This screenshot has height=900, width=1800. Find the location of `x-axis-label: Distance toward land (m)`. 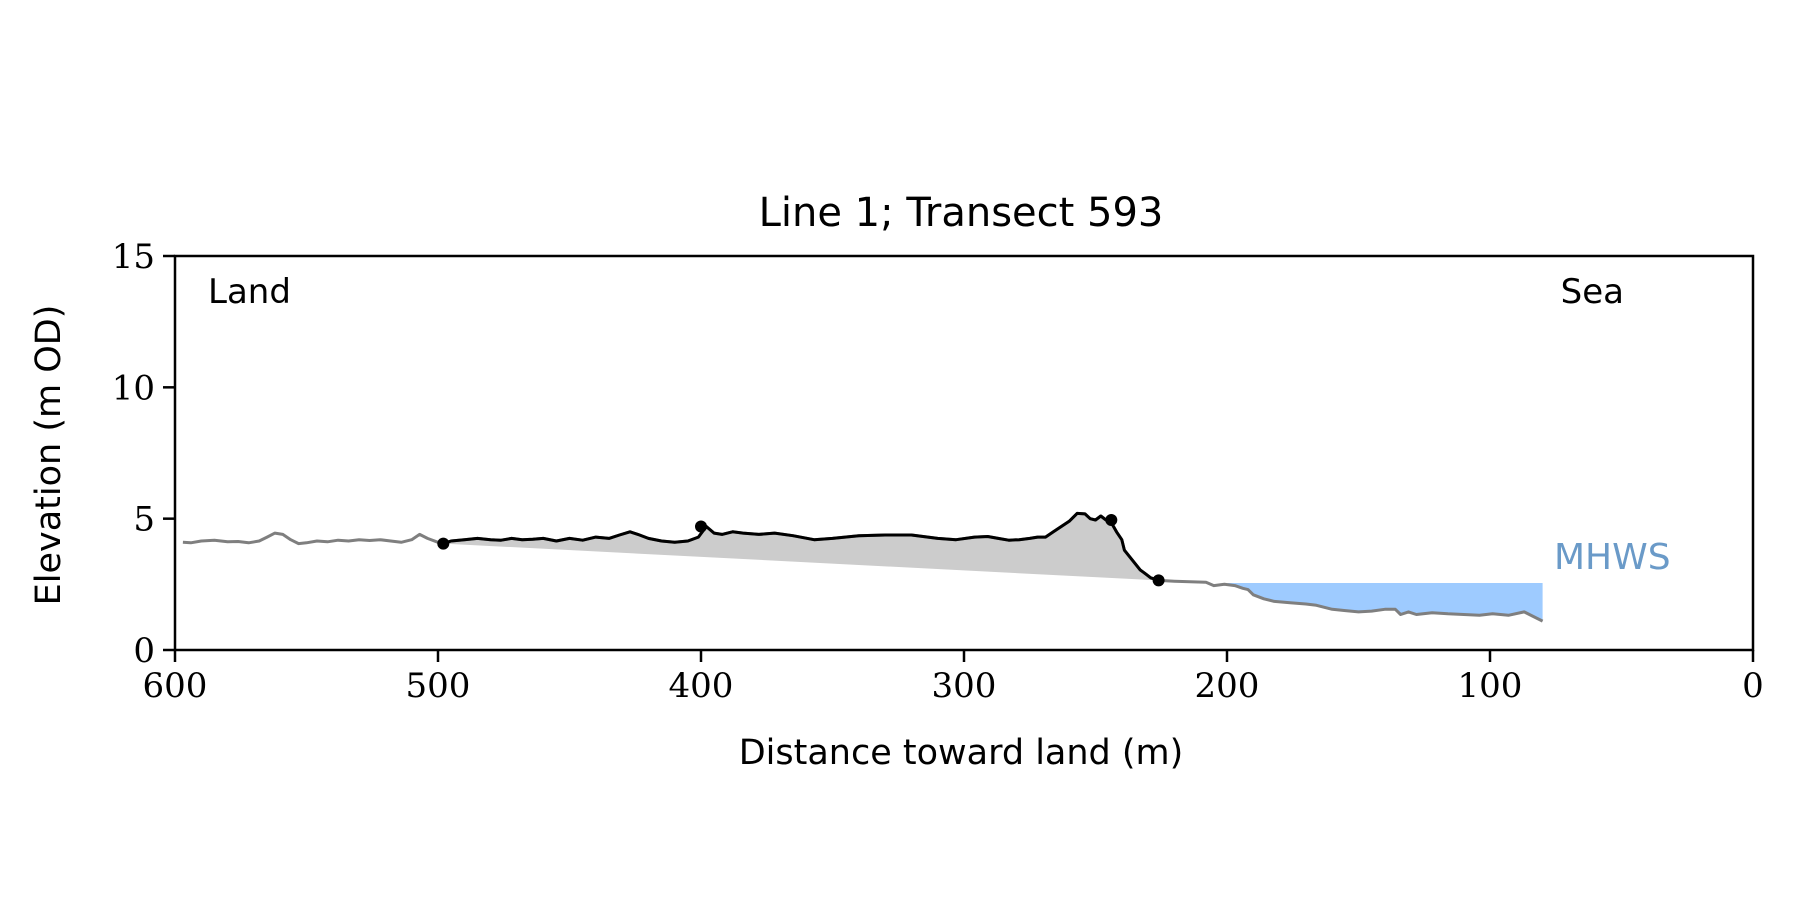

x-axis-label: Distance toward land (m) is located at coordinates (961, 753).